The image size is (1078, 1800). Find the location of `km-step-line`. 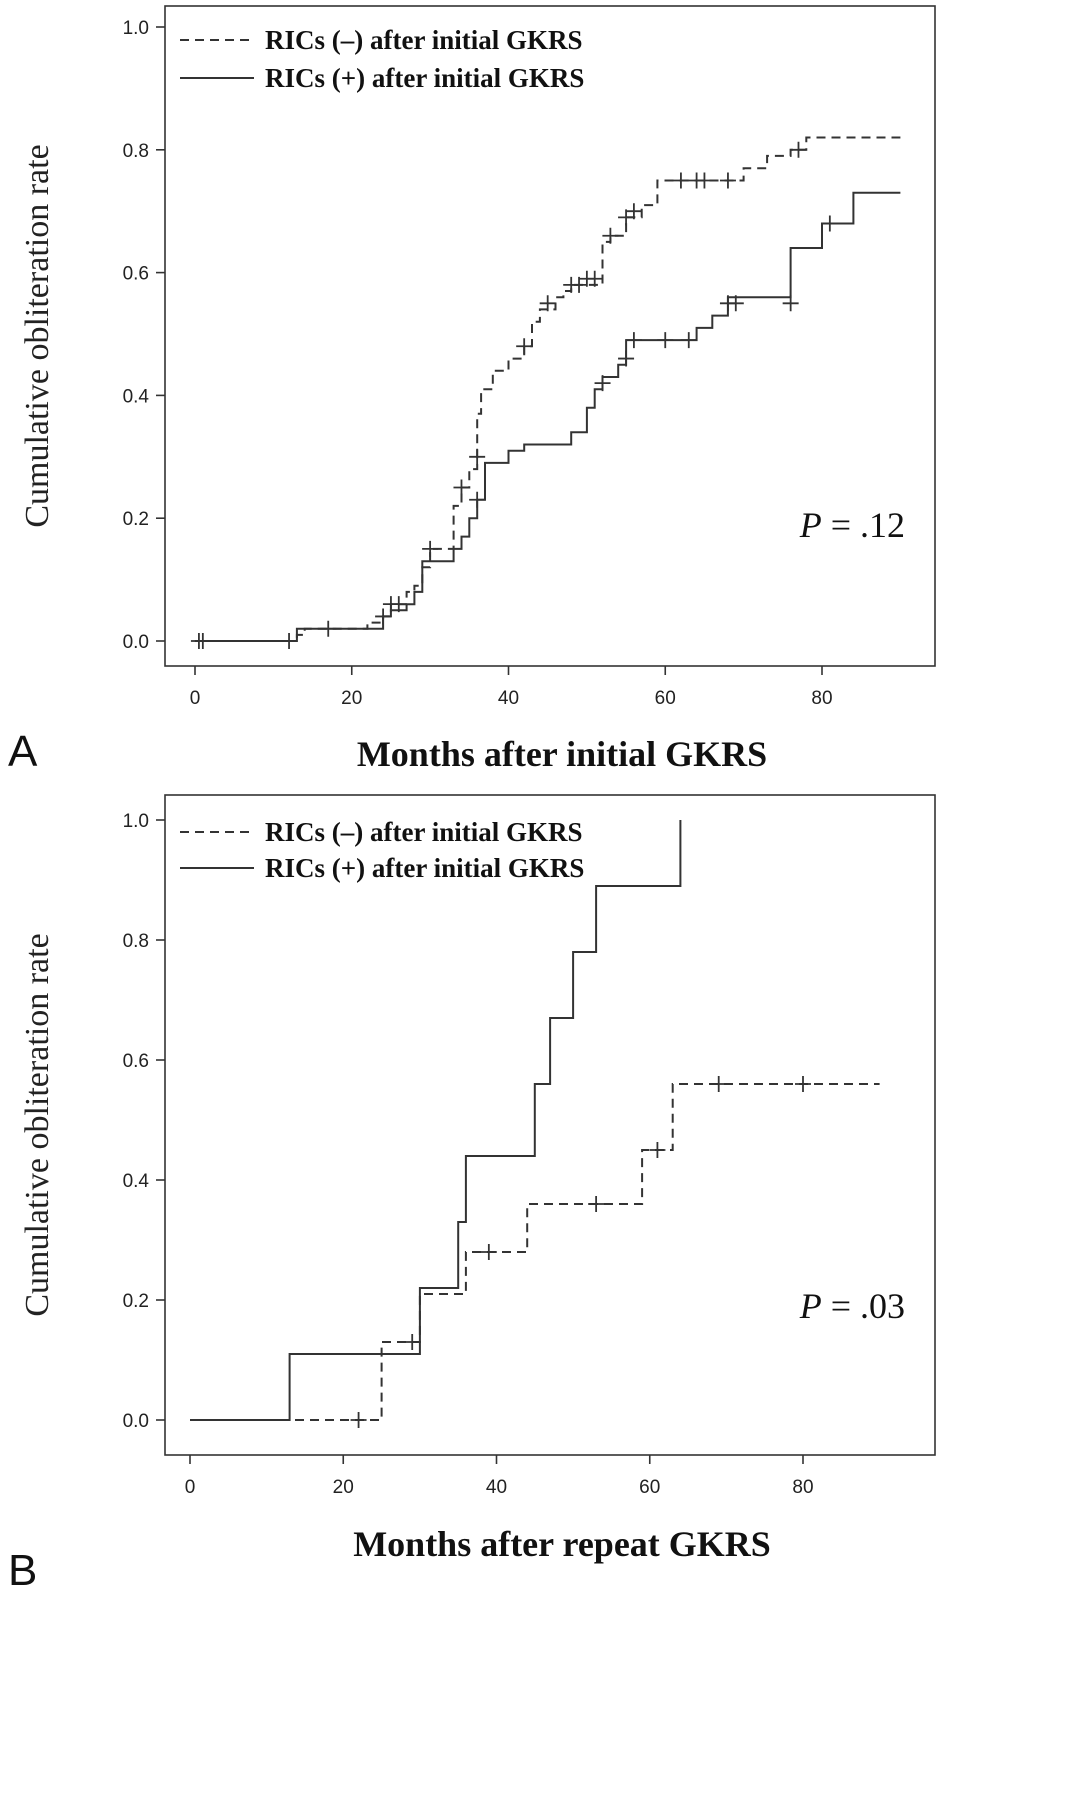

km-step-line is located at coordinates (535, 1252).